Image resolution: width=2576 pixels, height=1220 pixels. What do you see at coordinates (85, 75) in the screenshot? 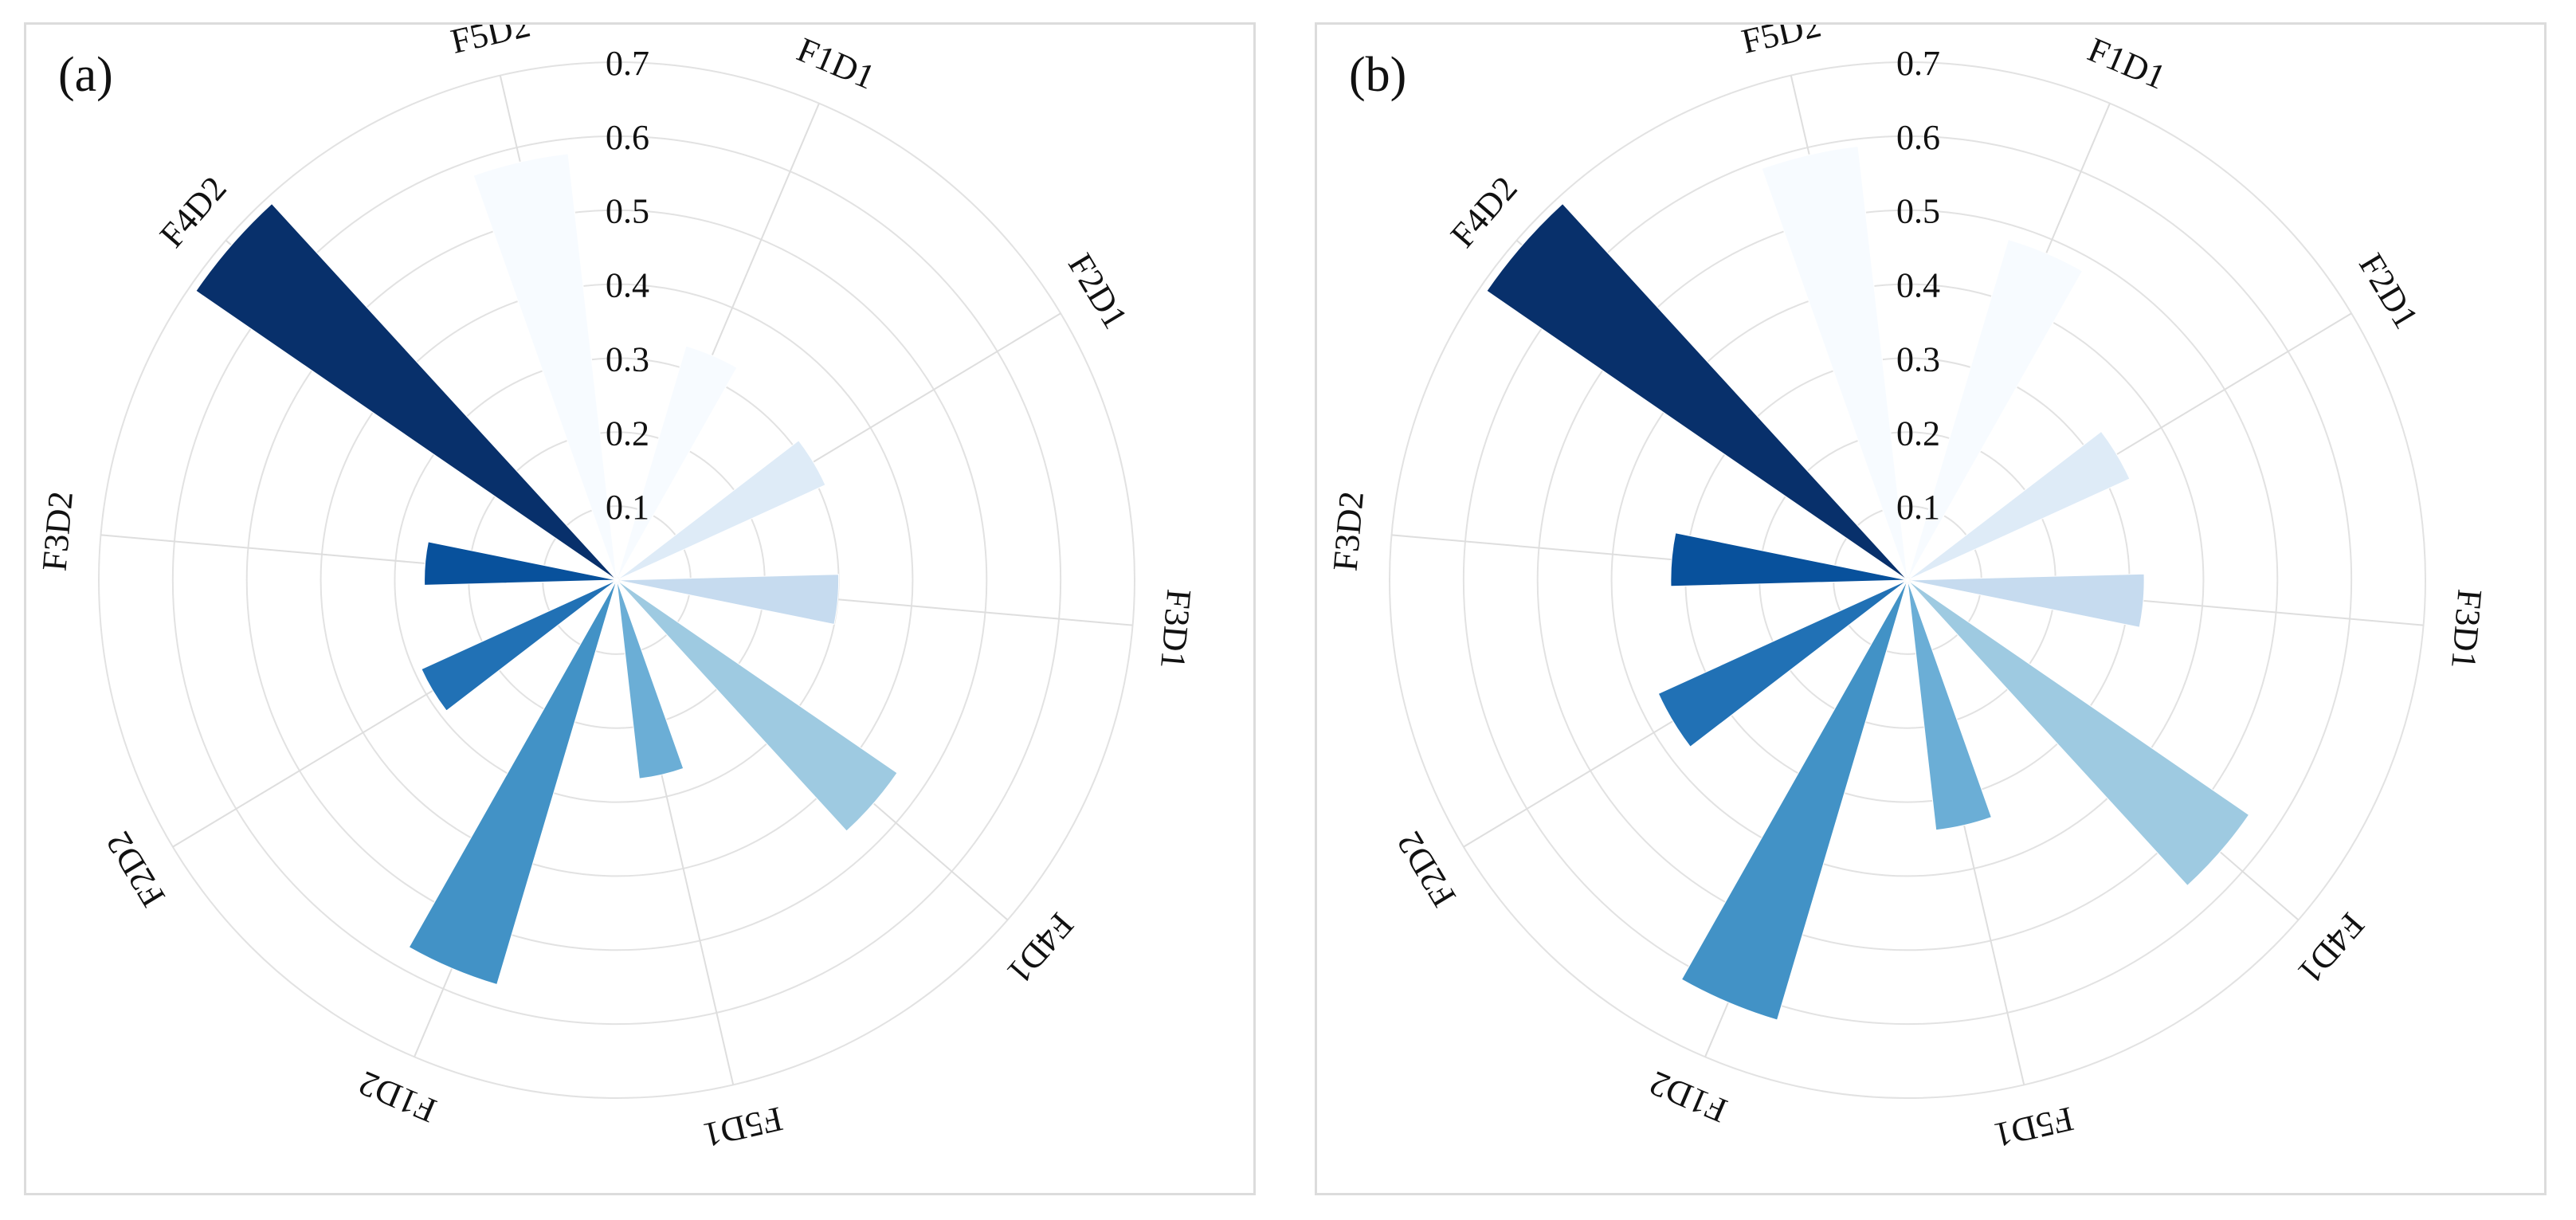
I see `panel-label-a: (a)` at bounding box center [85, 75].